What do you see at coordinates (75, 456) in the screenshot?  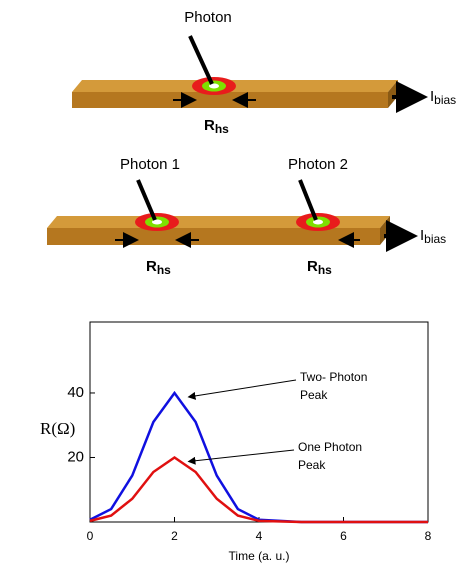 I see `y-tick-label: 20` at bounding box center [75, 456].